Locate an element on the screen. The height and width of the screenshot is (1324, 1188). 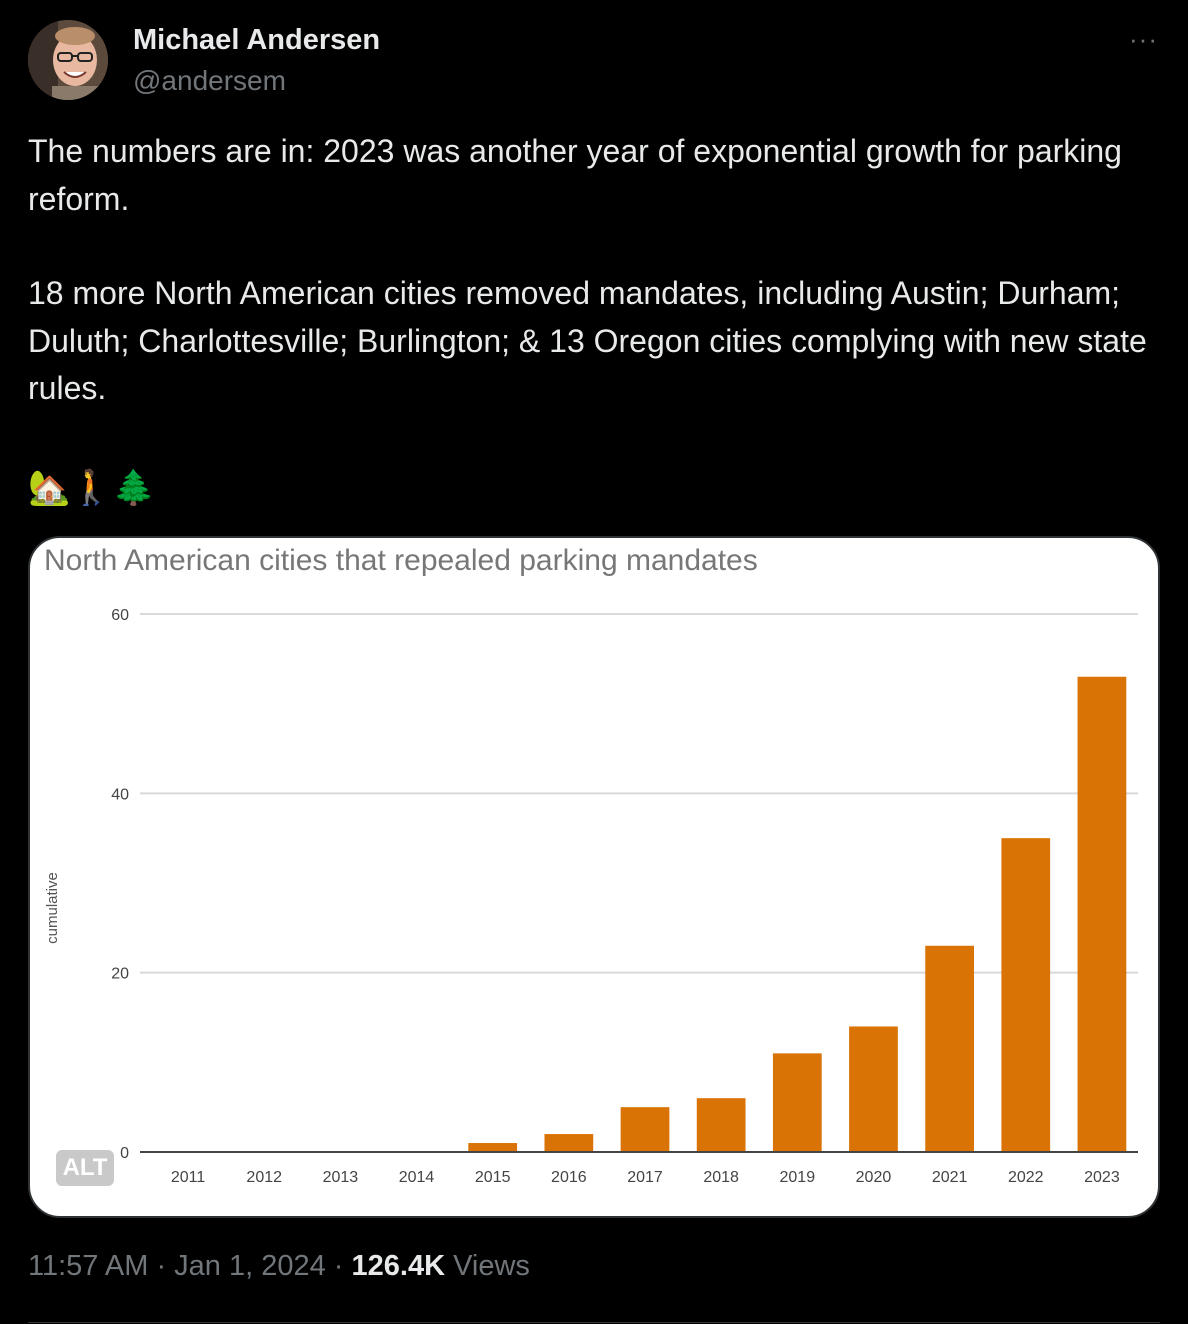
avatar-image is located at coordinates (68, 60).